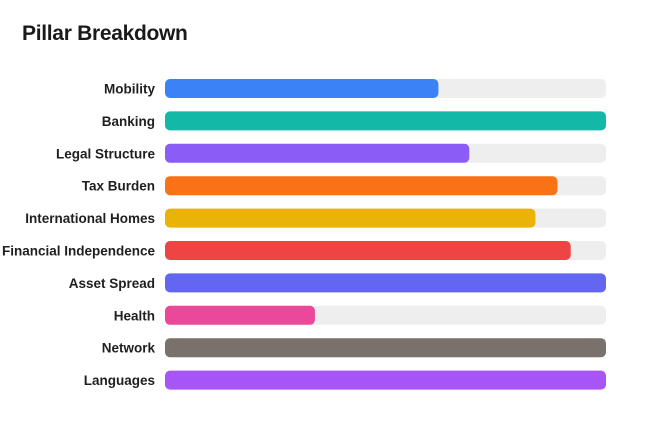 This screenshot has height=423, width=662. What do you see at coordinates (134, 315) in the screenshot?
I see `category-label: Health` at bounding box center [134, 315].